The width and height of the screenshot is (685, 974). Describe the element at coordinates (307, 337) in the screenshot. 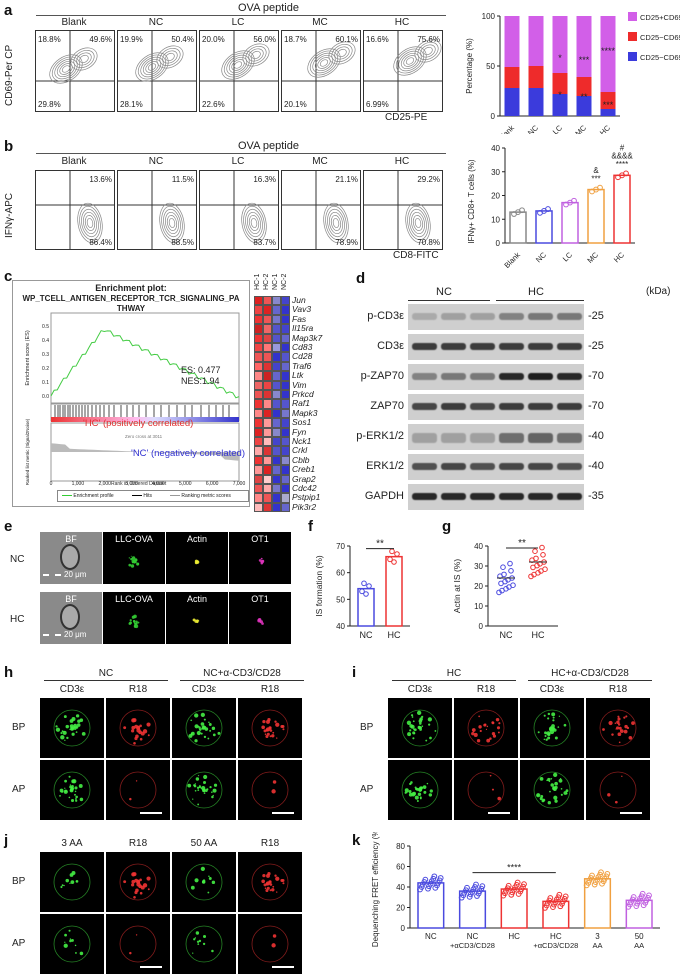

I see `gene-label: Map3k7` at that location.